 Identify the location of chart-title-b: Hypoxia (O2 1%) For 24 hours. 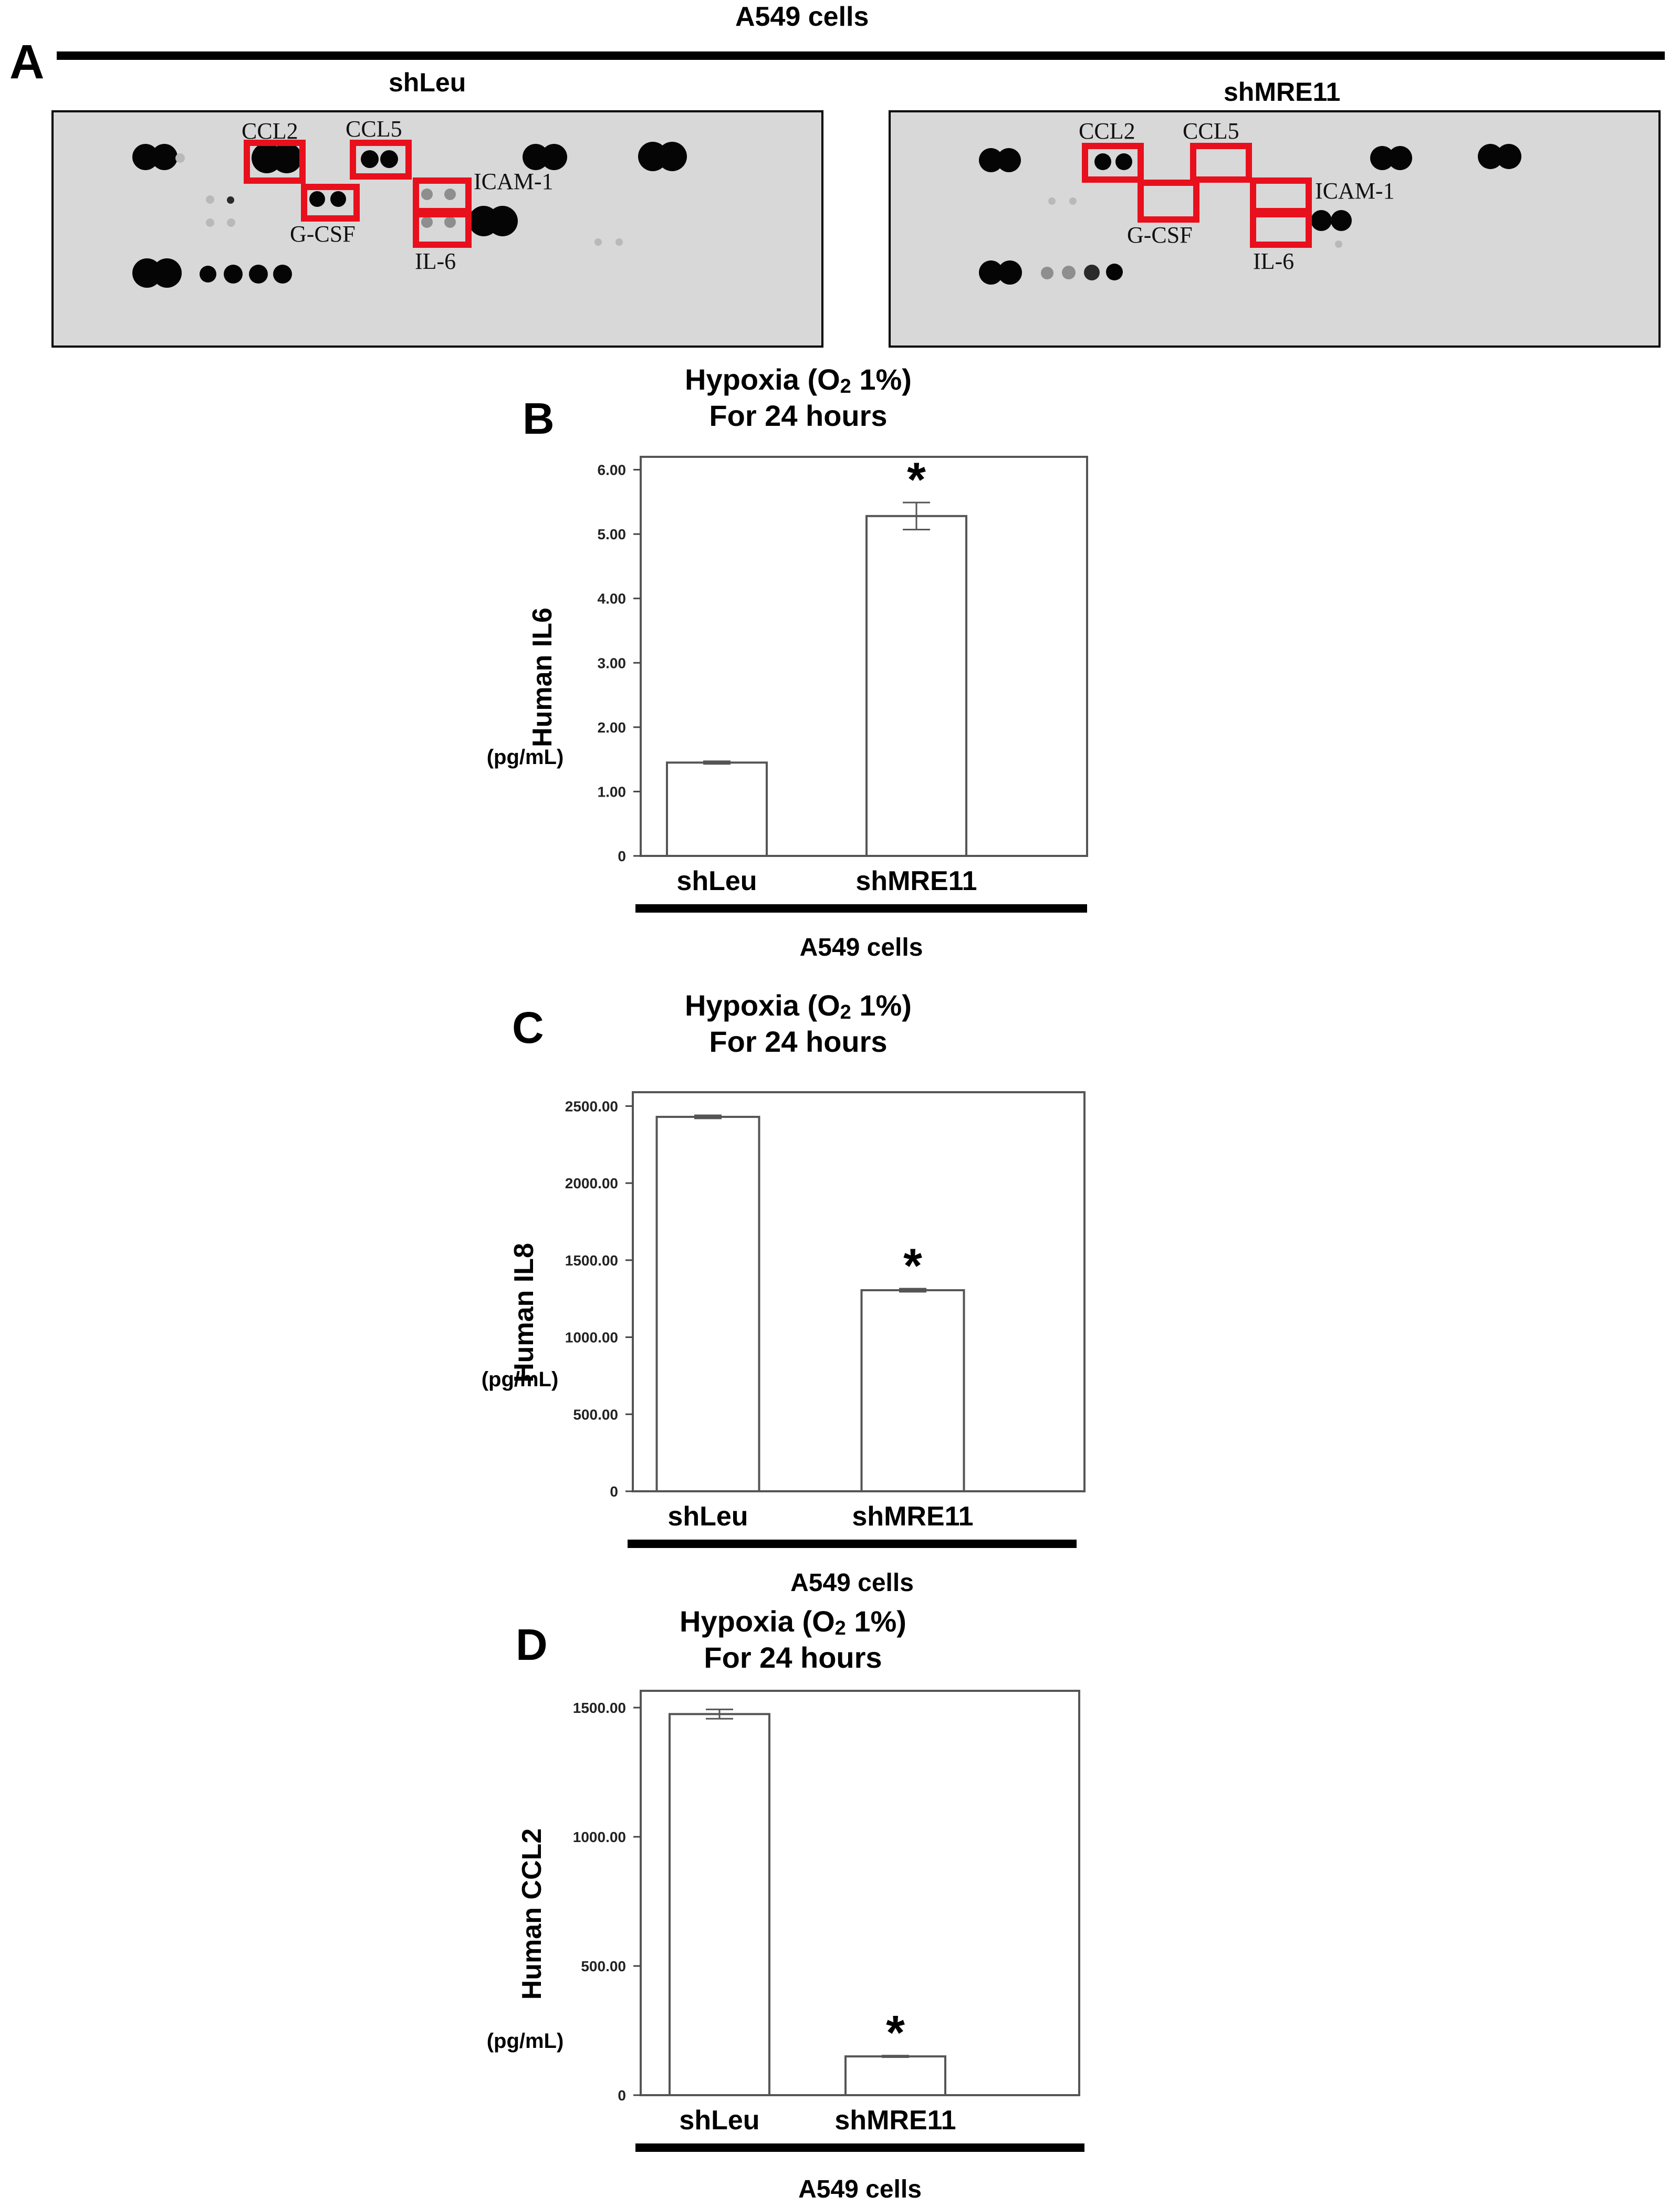
(798, 397).